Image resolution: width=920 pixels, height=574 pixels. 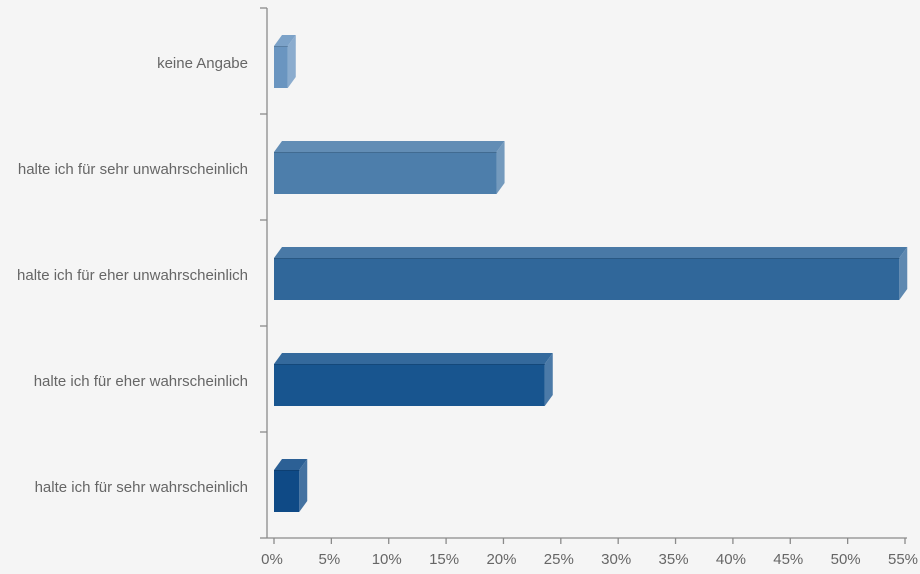 I want to click on x-tick-label-55: 55%, so click(x=903, y=559).